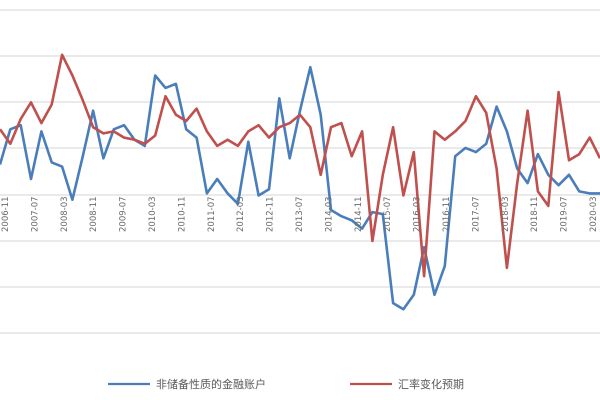 The width and height of the screenshot is (600, 400). What do you see at coordinates (94, 214) in the screenshot?
I see `x-tick-label: 2008-11` at bounding box center [94, 214].